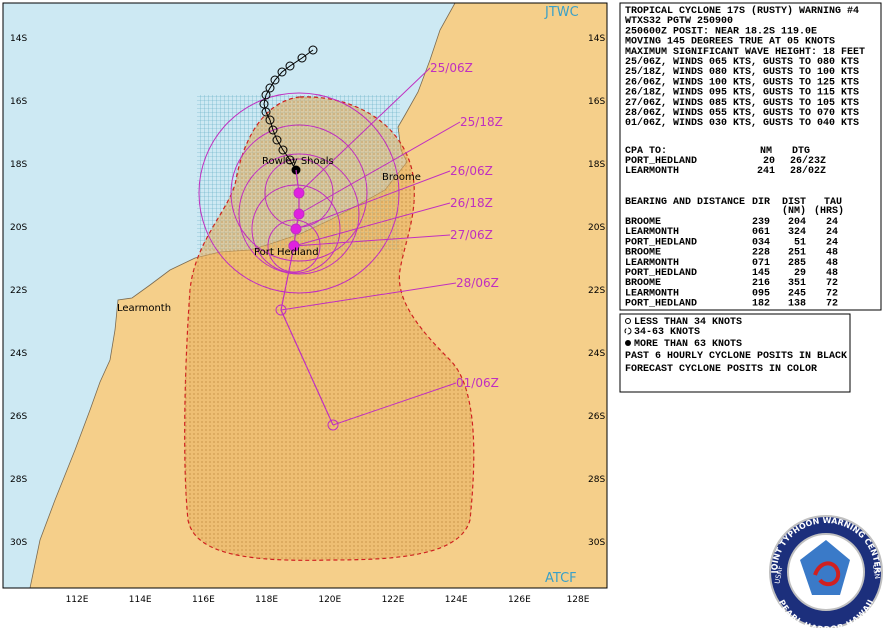 The width and height of the screenshot is (883, 628). Describe the element at coordinates (18, 480) in the screenshot. I see `lat-label: 28S` at that location.